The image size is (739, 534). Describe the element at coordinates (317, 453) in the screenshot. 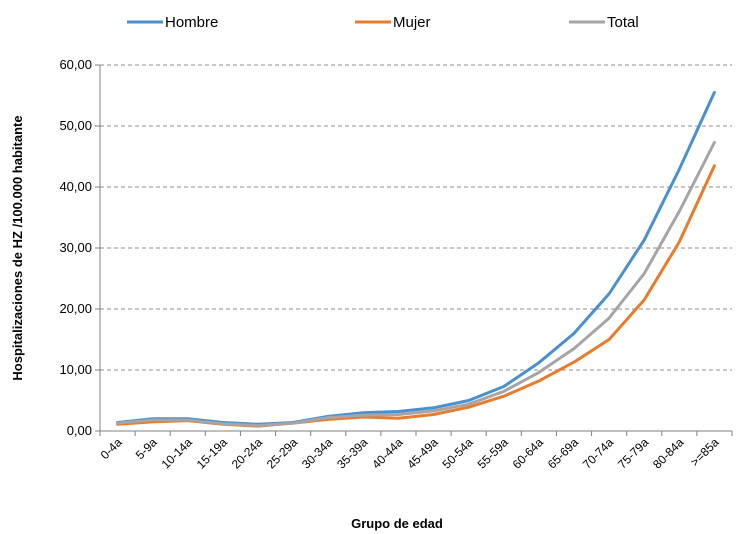

I see `x-tick-label: 30-34a` at that location.